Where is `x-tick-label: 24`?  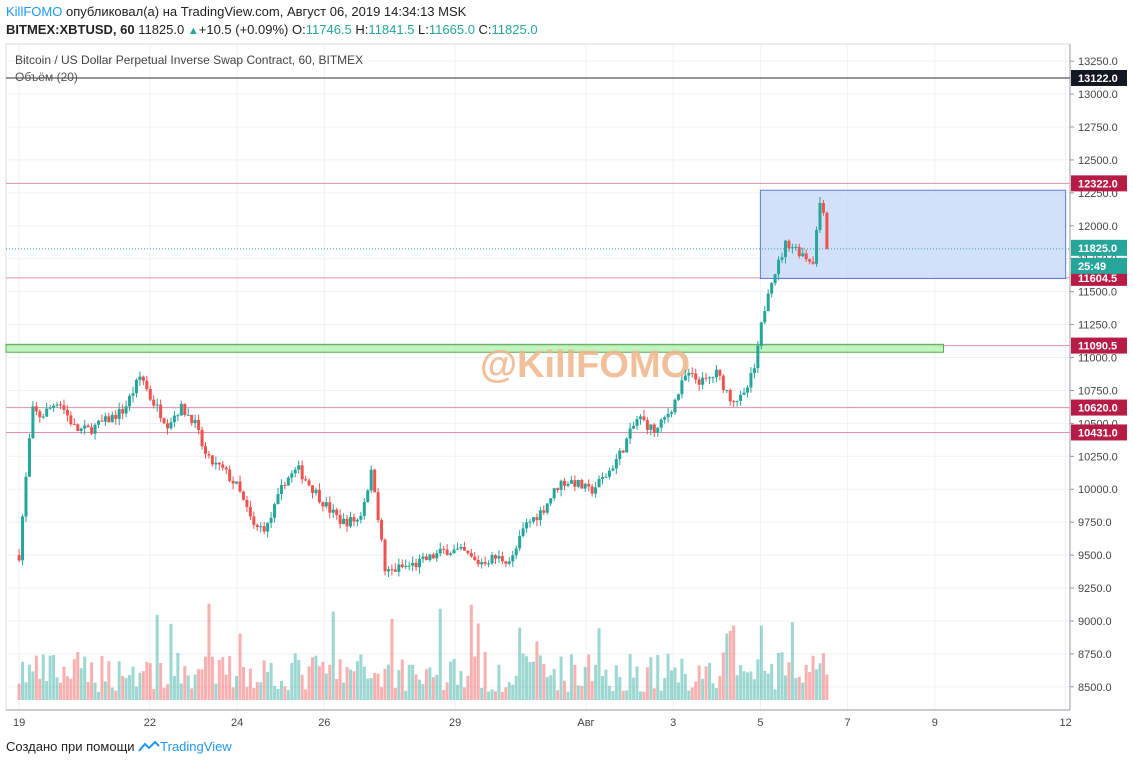
x-tick-label: 24 is located at coordinates (237, 723).